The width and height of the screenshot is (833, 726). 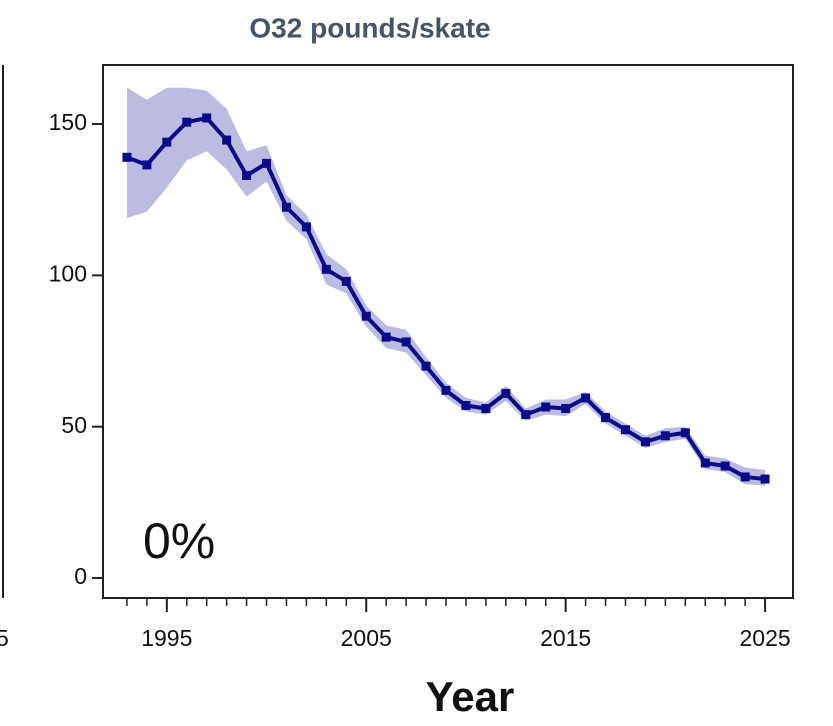 What do you see at coordinates (4, 638) in the screenshot?
I see `partial-tick-label: 5` at bounding box center [4, 638].